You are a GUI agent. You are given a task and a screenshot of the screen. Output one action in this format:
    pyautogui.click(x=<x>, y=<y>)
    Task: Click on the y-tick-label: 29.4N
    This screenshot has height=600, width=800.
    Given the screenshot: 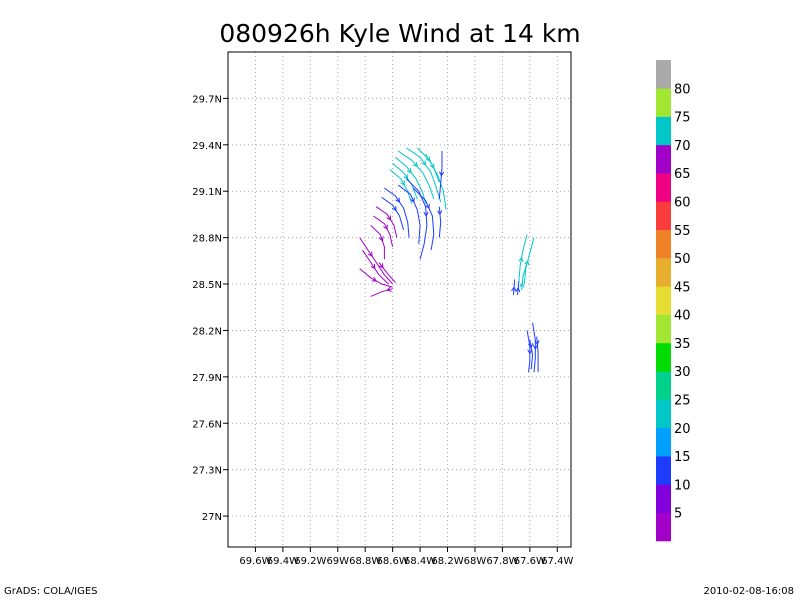 What is the action you would take?
    pyautogui.click(x=207, y=146)
    